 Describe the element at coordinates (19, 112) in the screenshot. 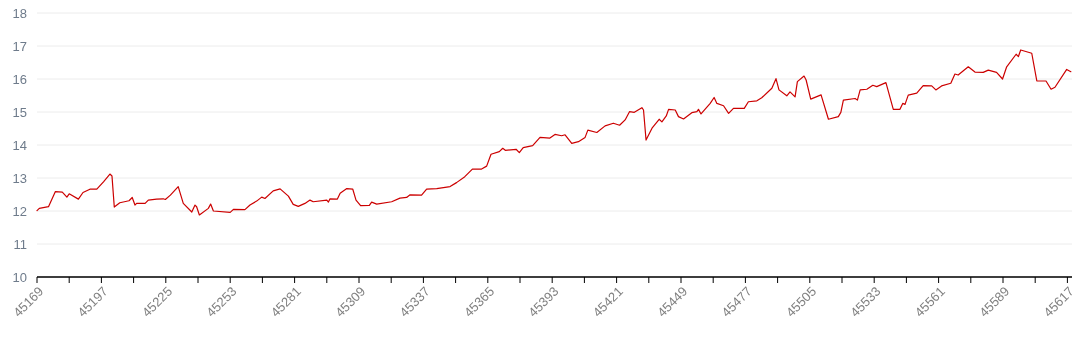

I see `y-tick-label: 15` at that location.